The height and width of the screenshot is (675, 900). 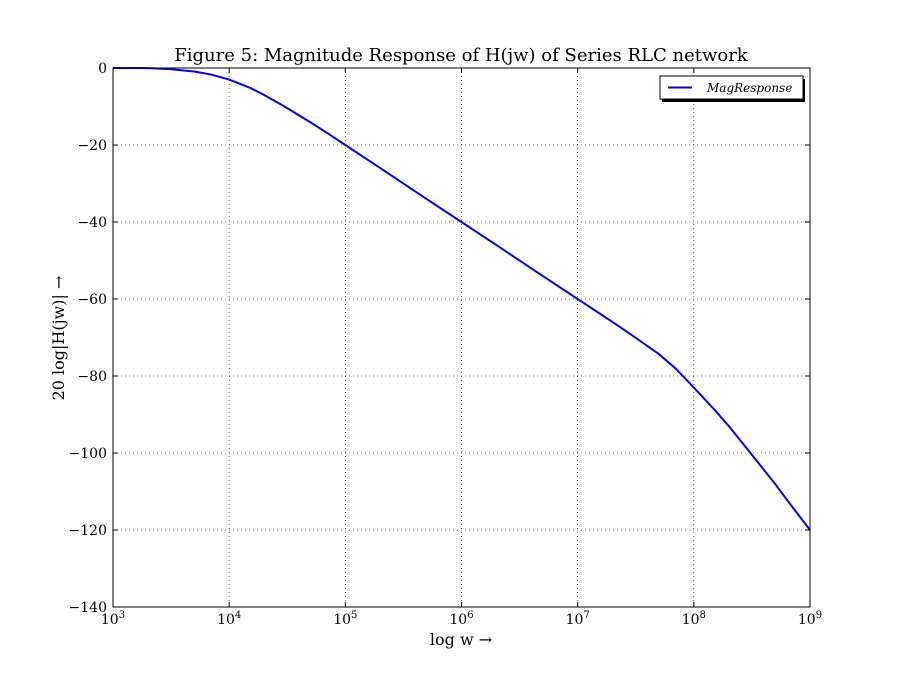 What do you see at coordinates (92, 377) in the screenshot?
I see `y-tick-label: −80` at bounding box center [92, 377].